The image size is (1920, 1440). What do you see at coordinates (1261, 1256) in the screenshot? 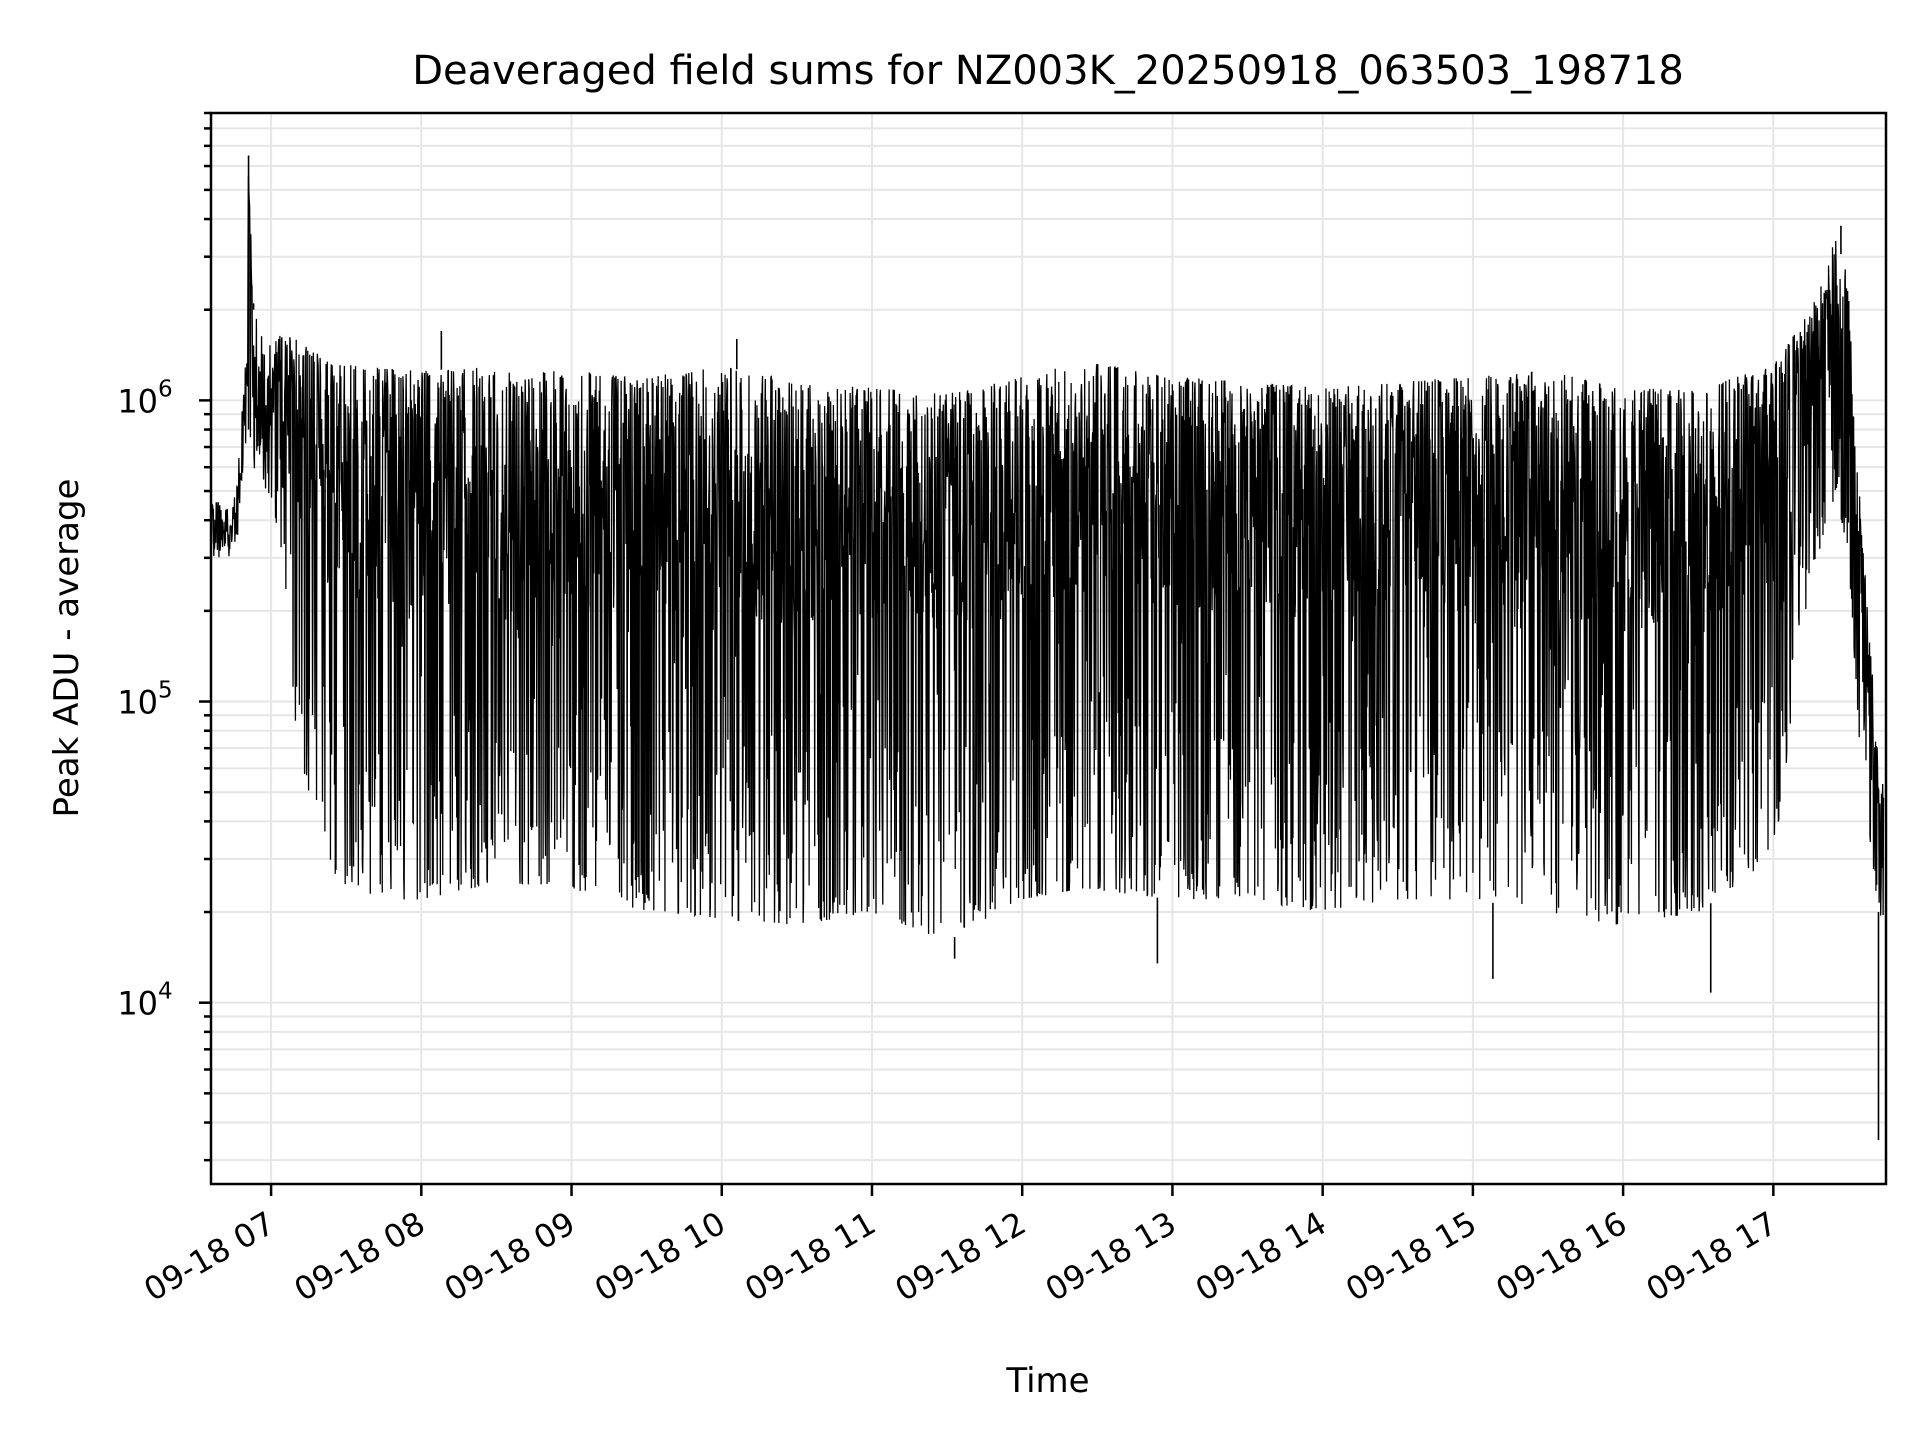
I see `x-tick-label: 09-18 14` at bounding box center [1261, 1256].